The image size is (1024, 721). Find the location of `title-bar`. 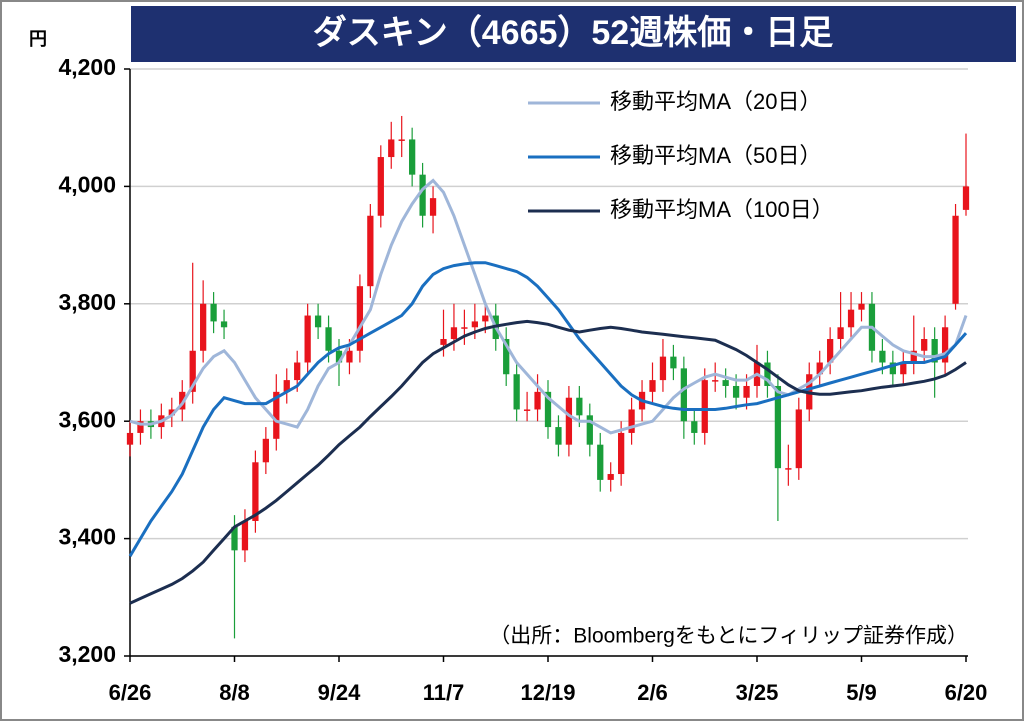

title-bar is located at coordinates (573, 34).